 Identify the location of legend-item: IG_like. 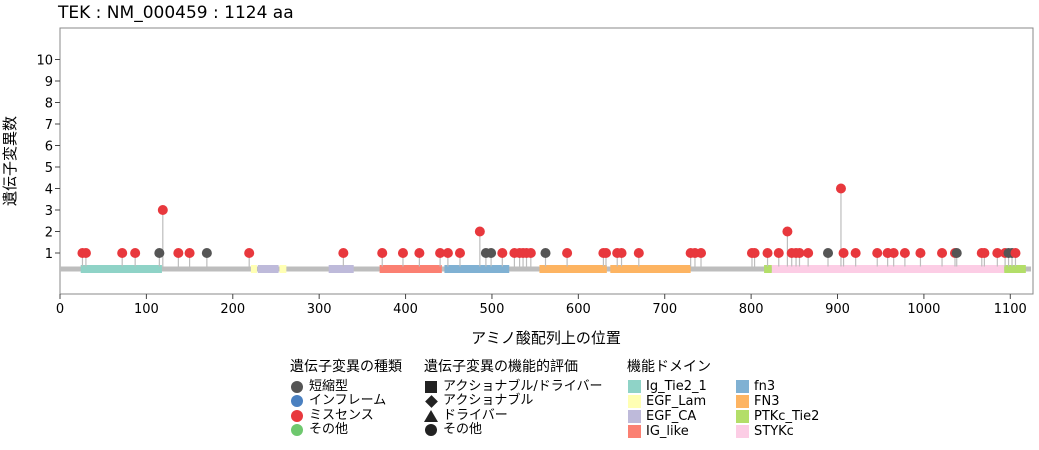
(681, 431).